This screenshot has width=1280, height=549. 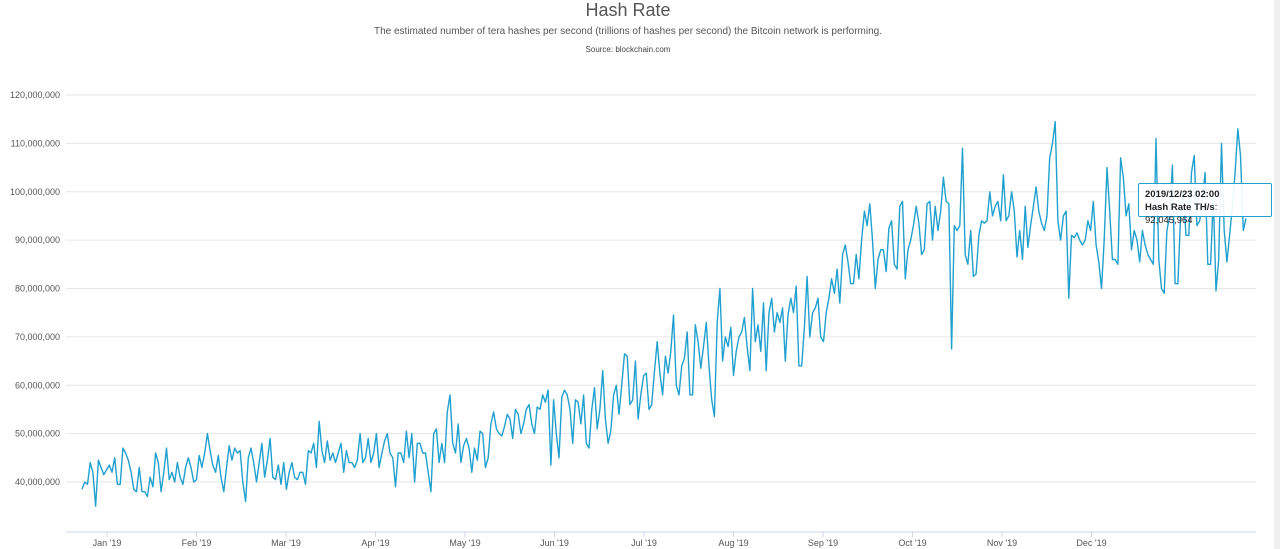 I want to click on x-tick-label: Aug '19, so click(x=733, y=543).